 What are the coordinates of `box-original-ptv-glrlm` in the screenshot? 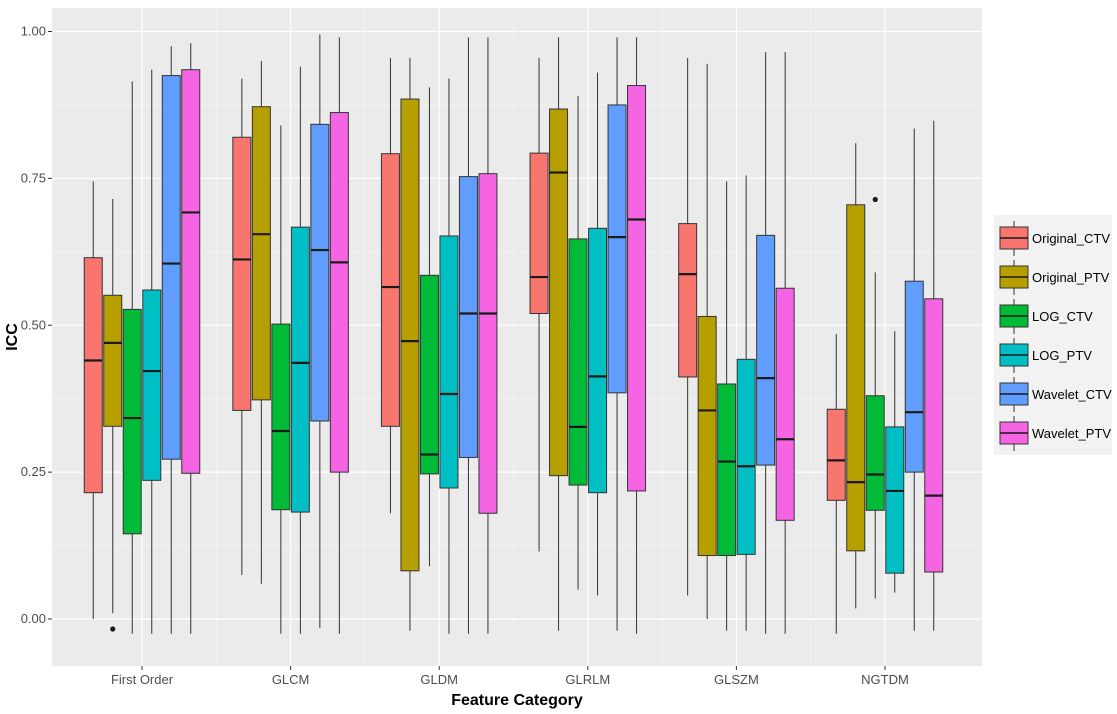 It's located at (559, 334).